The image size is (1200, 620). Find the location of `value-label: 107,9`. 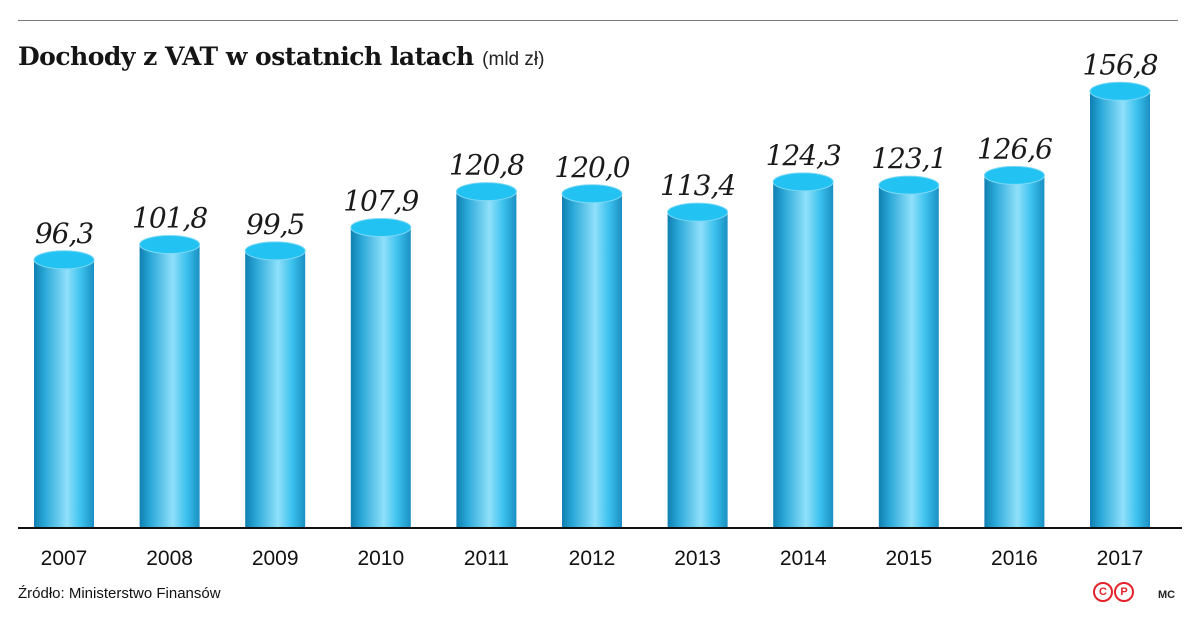

value-label: 107,9 is located at coordinates (380, 200).